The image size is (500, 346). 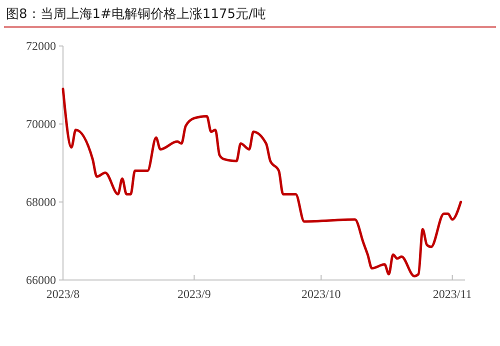 What do you see at coordinates (136, 14) in the screenshot?
I see `chart-title: 图8：当周上海1#电解铜价格上涨1175元/吨` at bounding box center [136, 14].